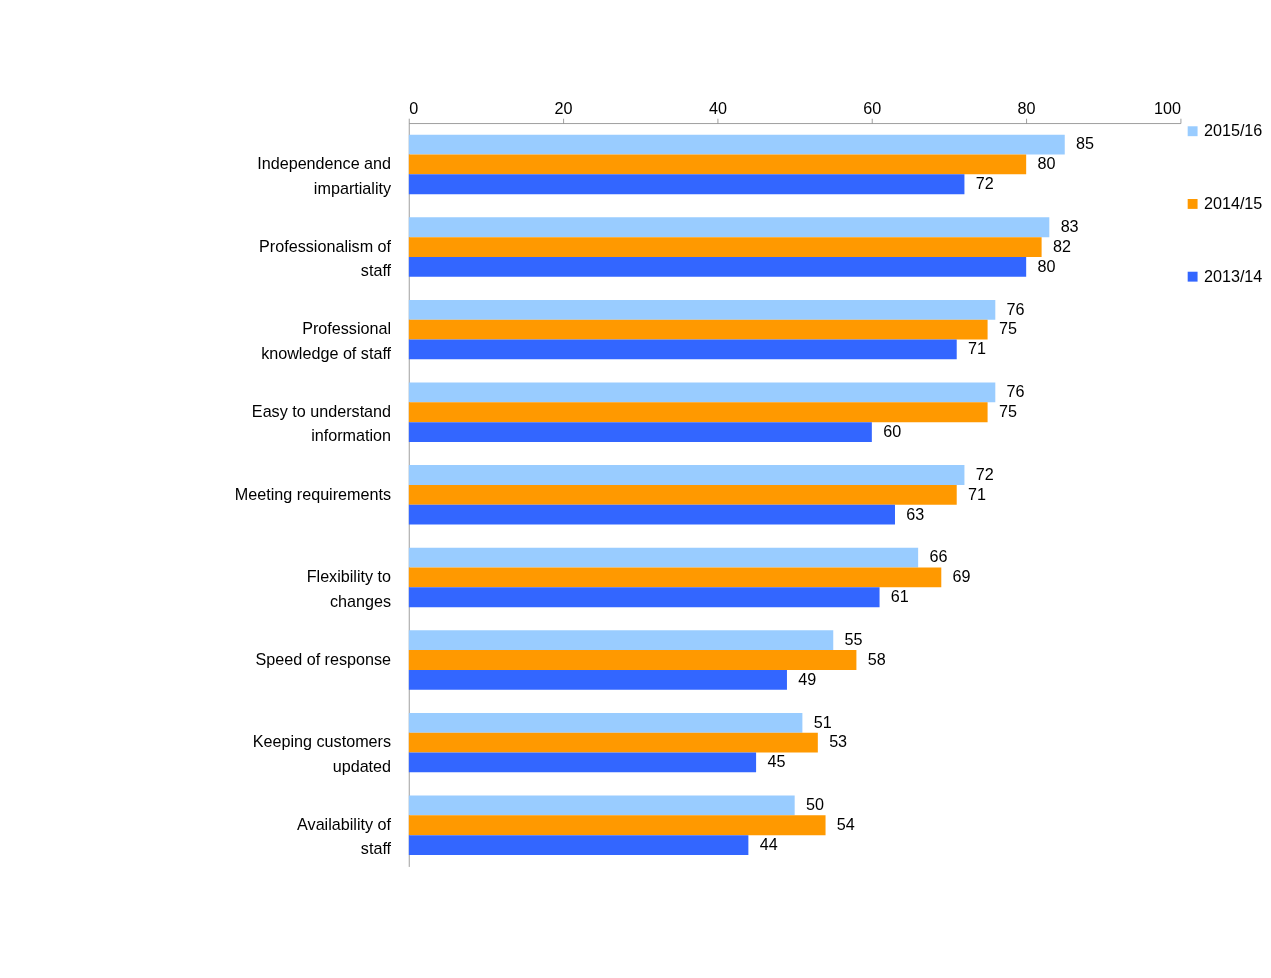 The image size is (1271, 978). What do you see at coordinates (845, 824) in the screenshot?
I see `data-label: 54` at bounding box center [845, 824].